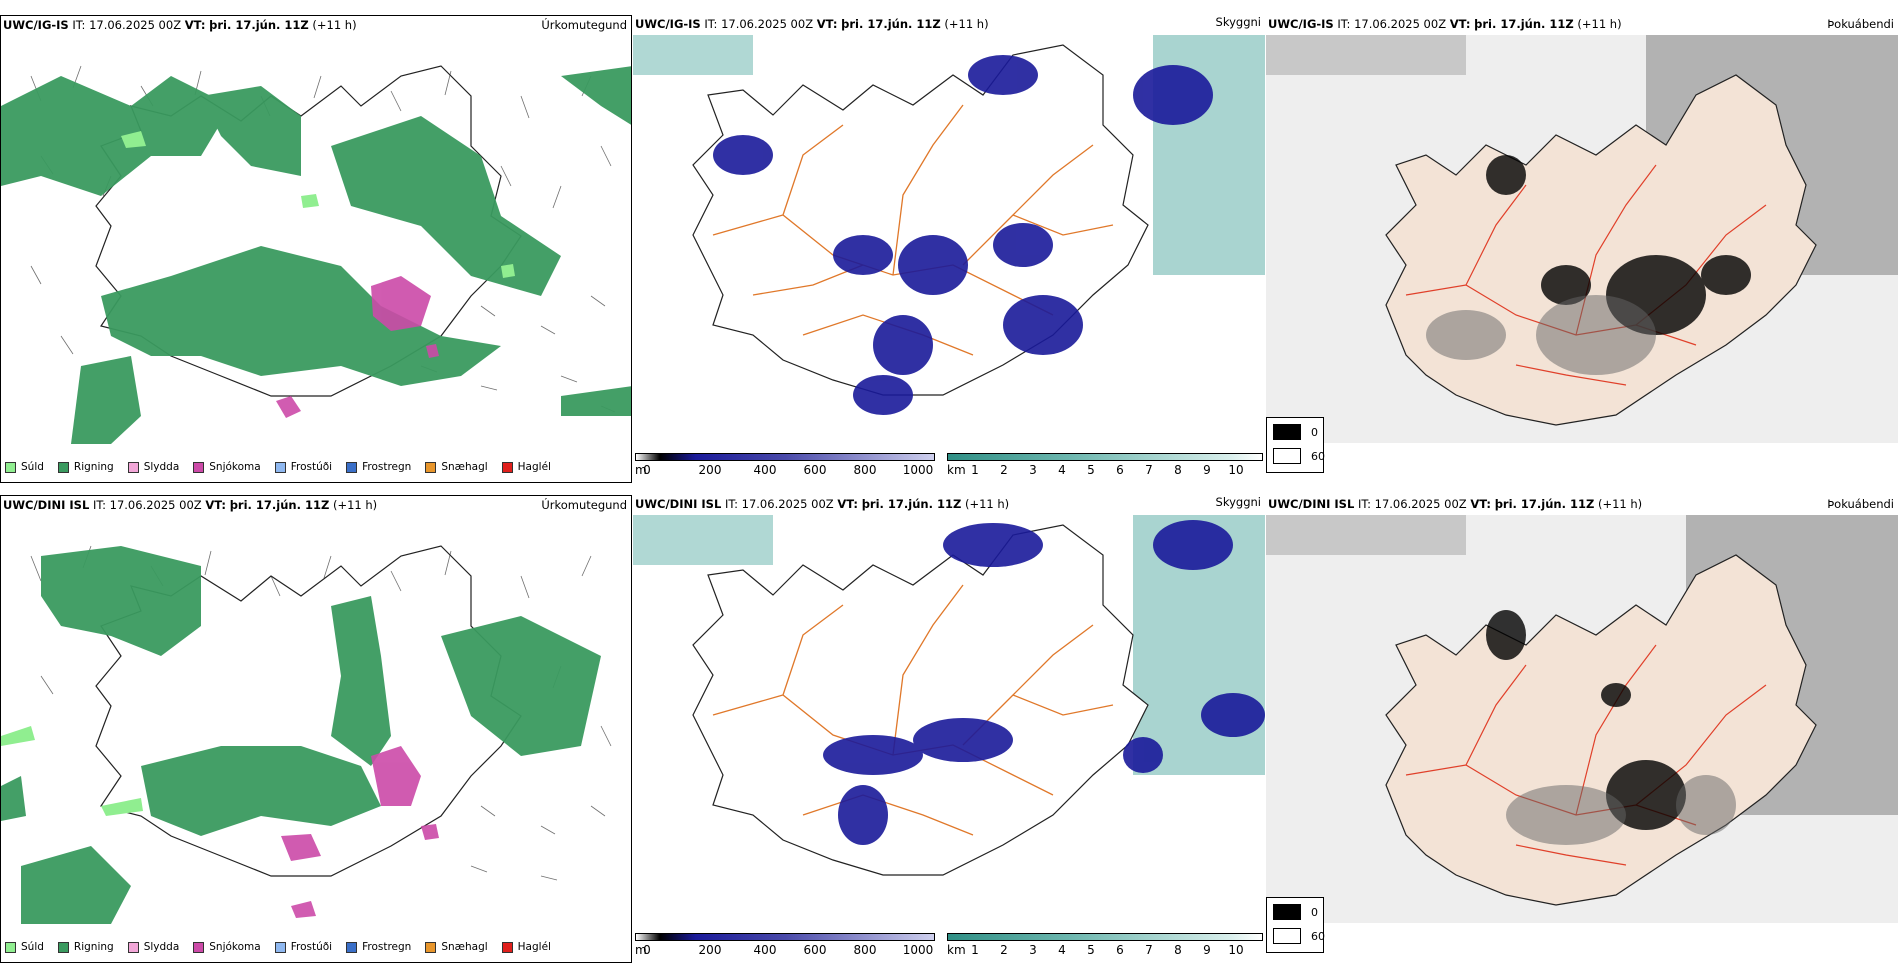 This screenshot has width=1900, height=963. I want to click on legend-item: Súld, so click(24, 467).